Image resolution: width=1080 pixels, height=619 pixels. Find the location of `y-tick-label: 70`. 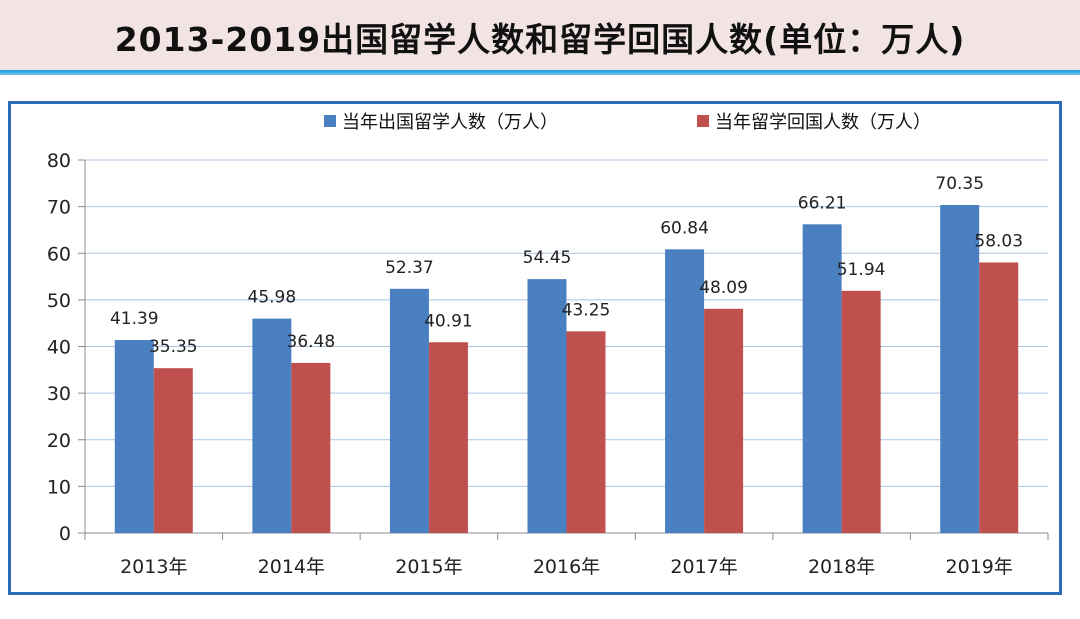

y-tick-label: 70 is located at coordinates (59, 208).